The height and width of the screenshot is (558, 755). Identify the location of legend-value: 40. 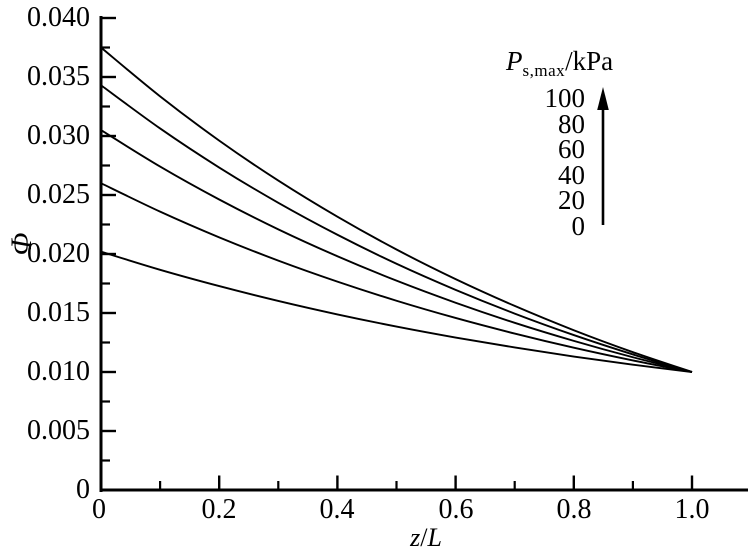
(571, 174).